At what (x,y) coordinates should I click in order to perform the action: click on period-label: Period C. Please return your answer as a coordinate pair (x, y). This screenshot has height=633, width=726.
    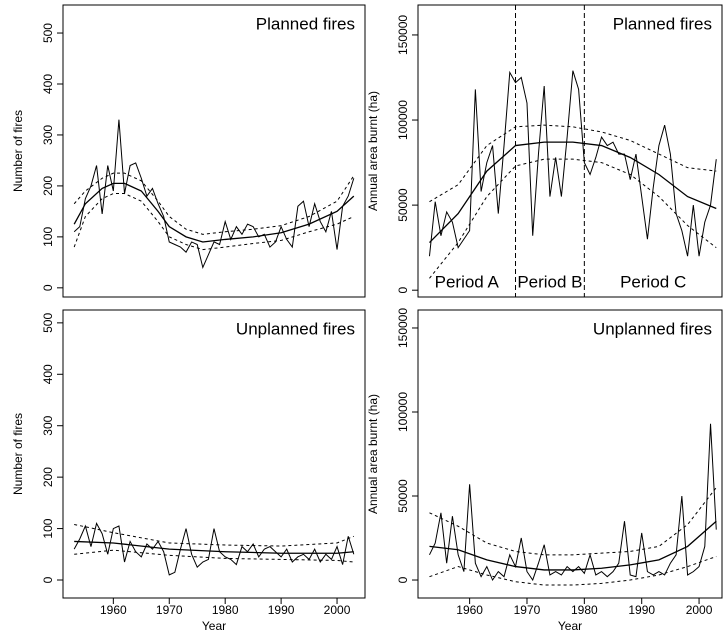
    Looking at the image, I should click on (653, 281).